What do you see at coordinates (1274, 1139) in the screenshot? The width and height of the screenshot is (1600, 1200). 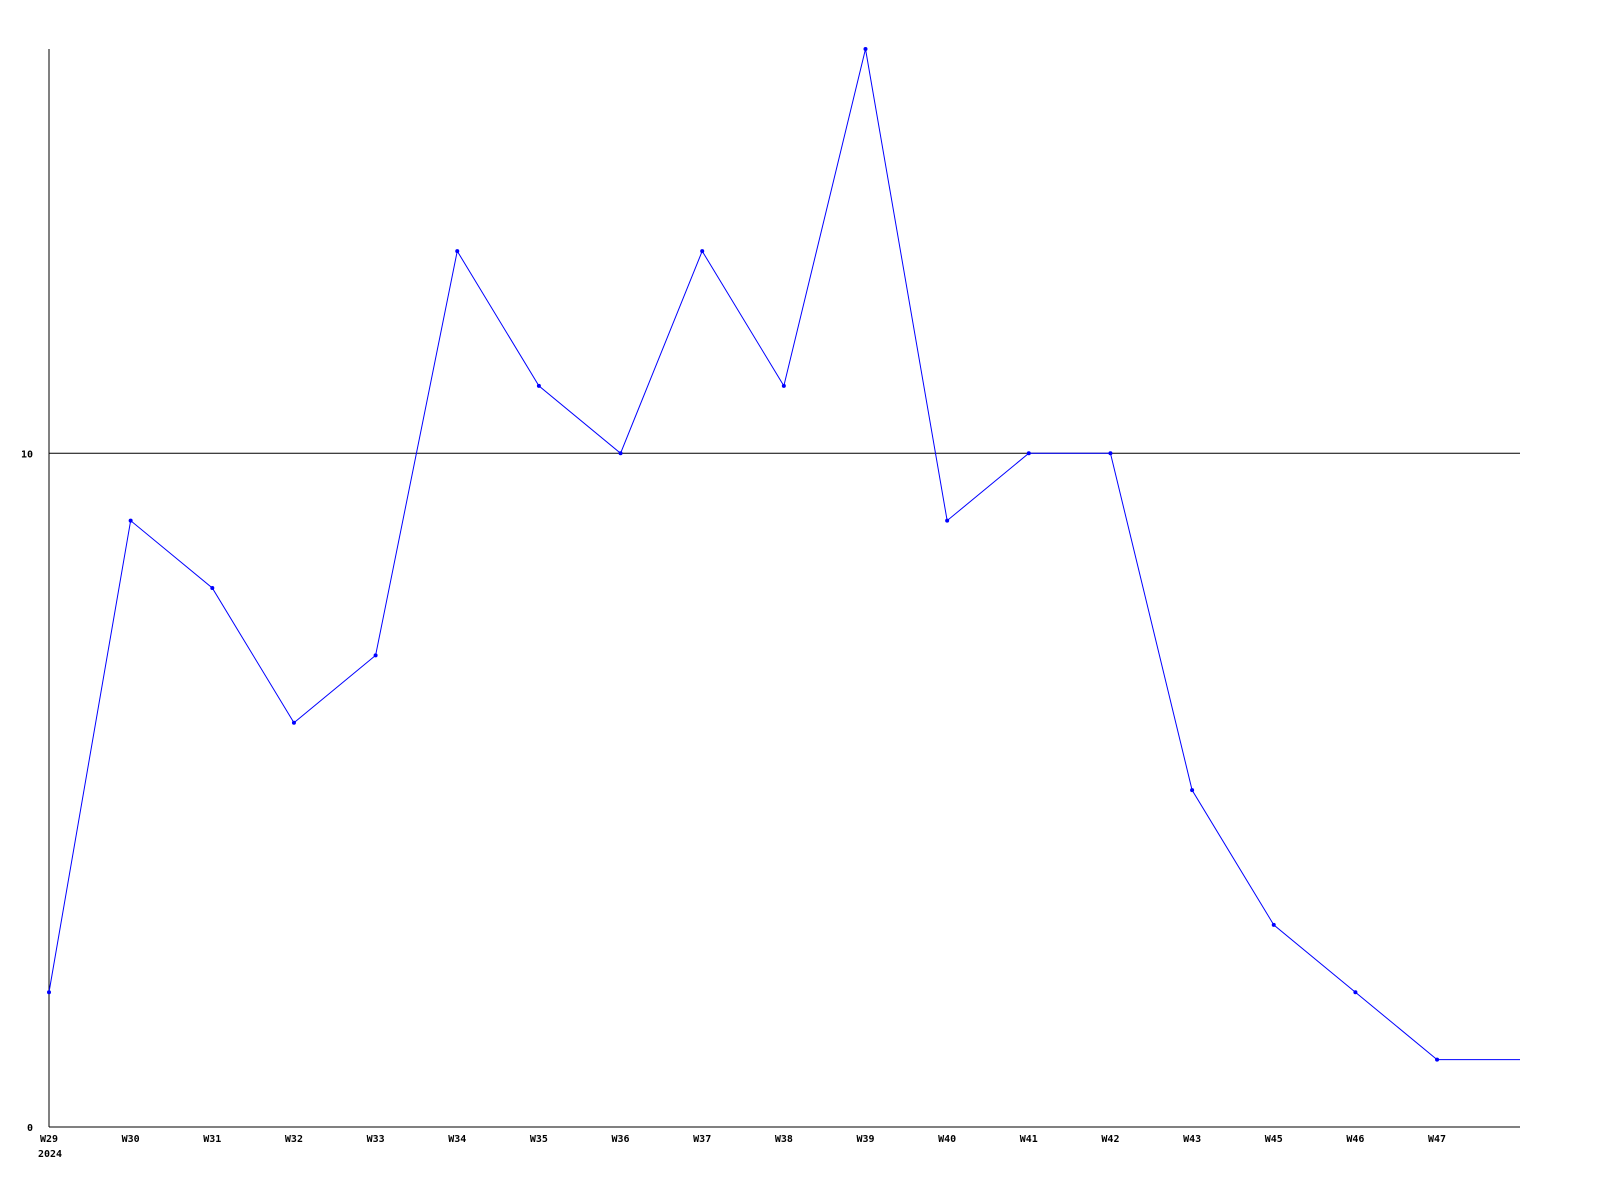 I see `x-tick-label: W45` at bounding box center [1274, 1139].